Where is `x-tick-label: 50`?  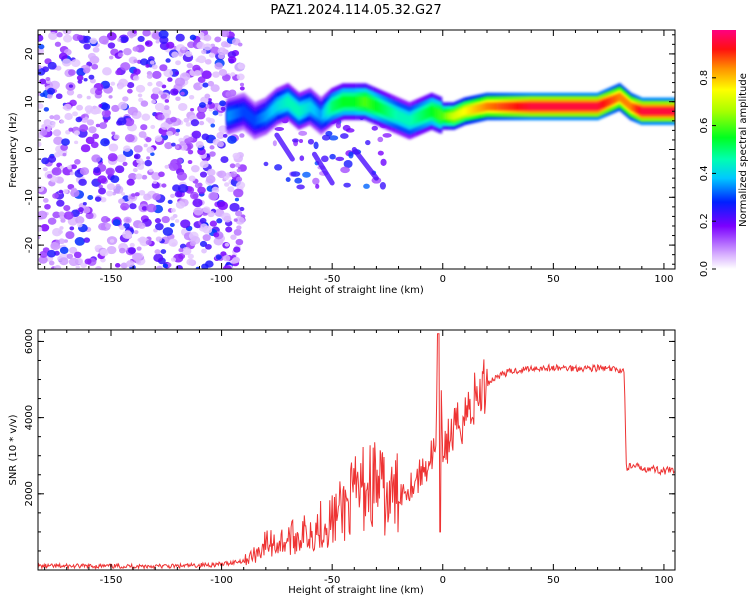
x-tick-label: 50 is located at coordinates (553, 279).